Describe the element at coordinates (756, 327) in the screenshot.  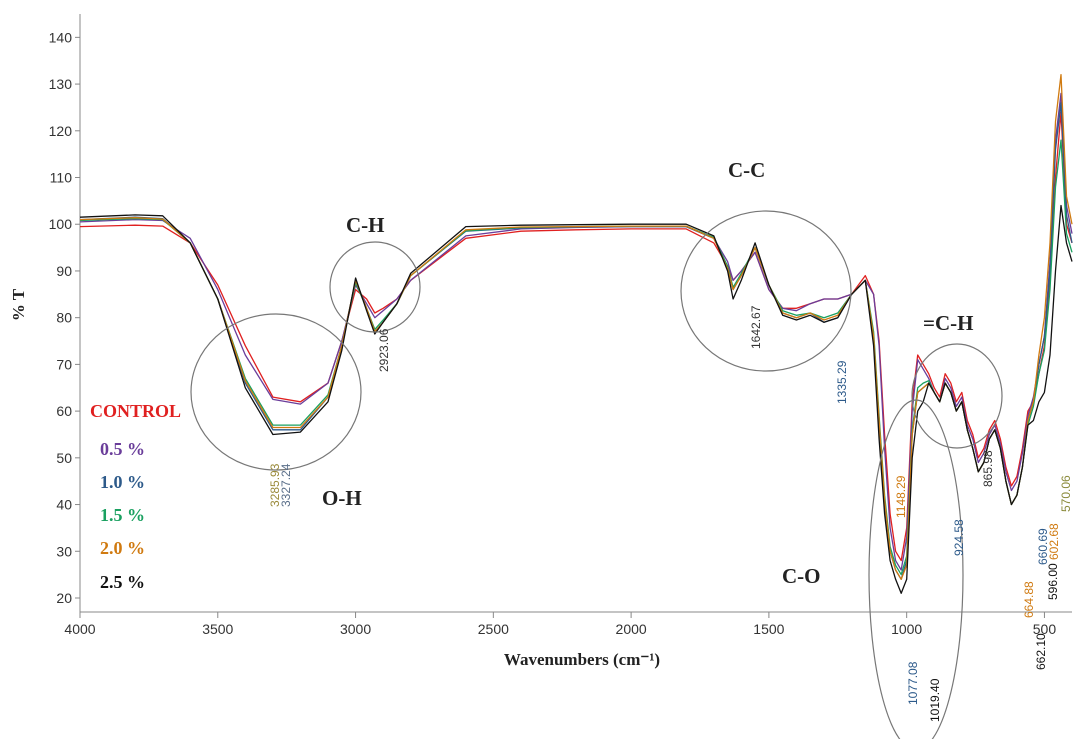
I see `peak-label: 1642.67` at that location.